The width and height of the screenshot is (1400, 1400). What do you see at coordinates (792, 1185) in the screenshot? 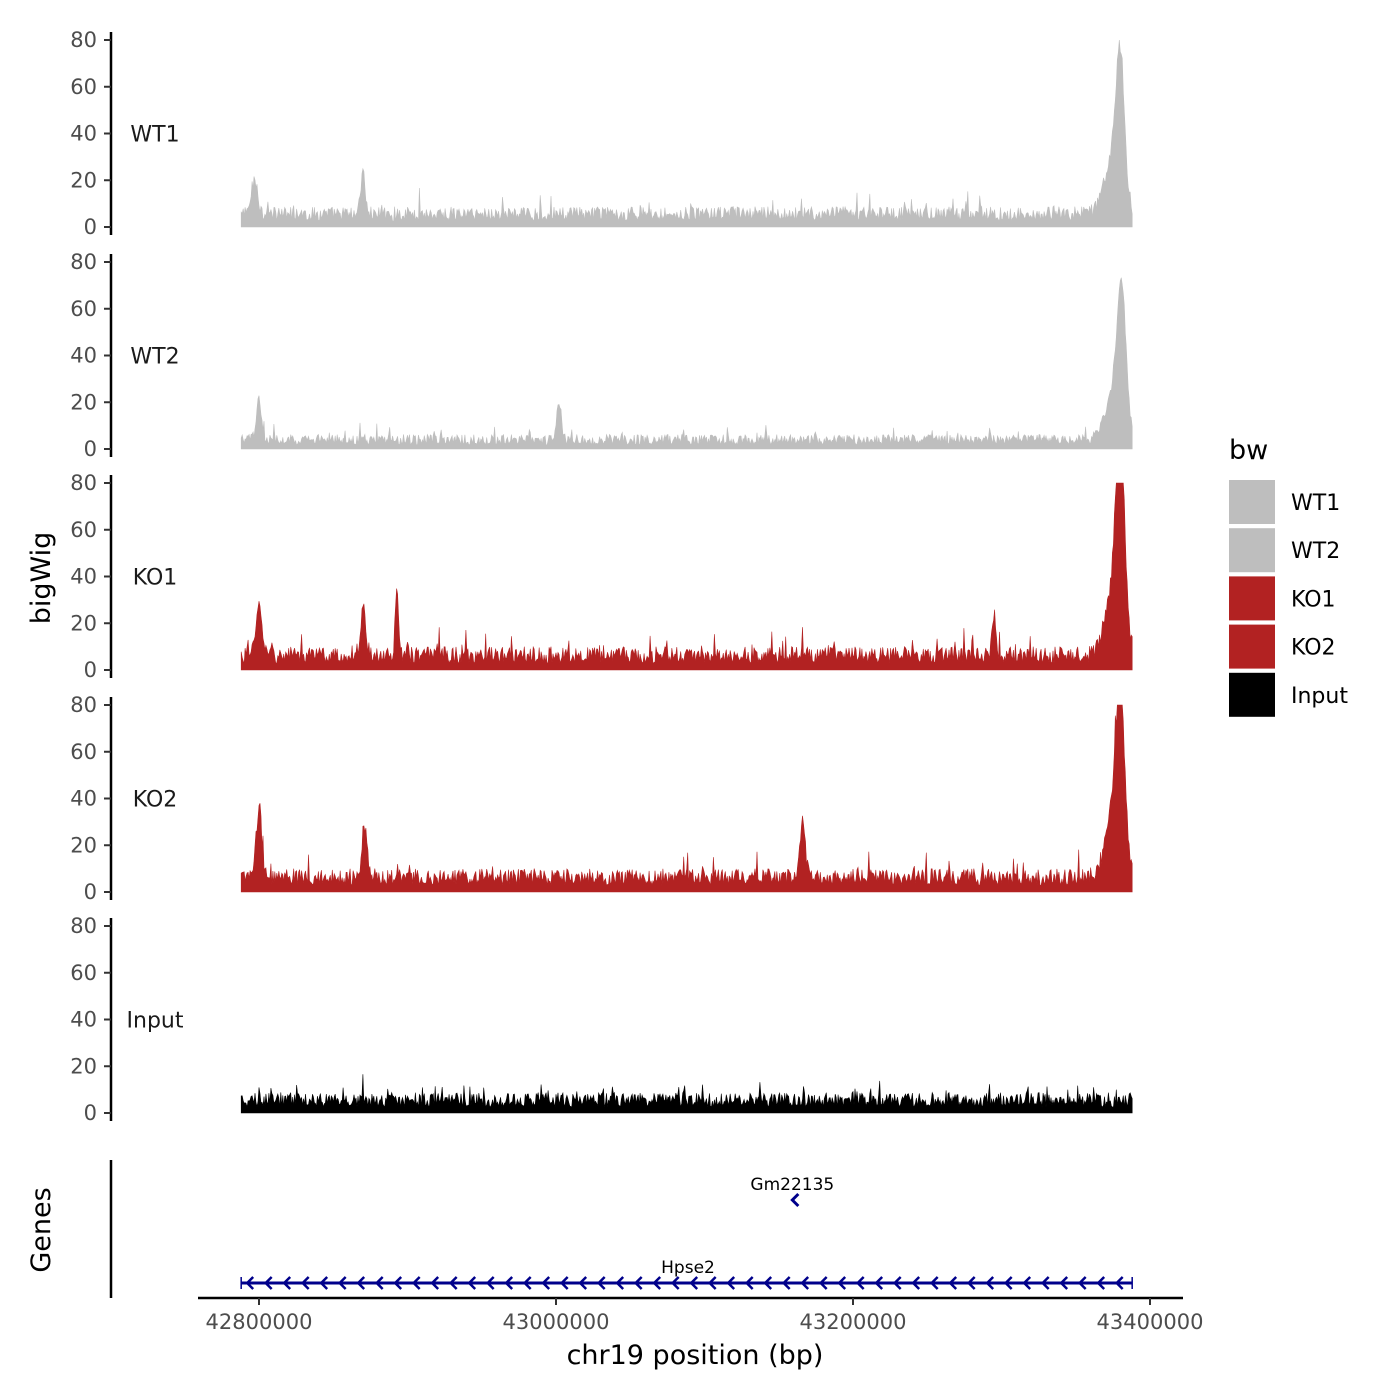
I see `gene-label: Gm22135` at bounding box center [792, 1185].